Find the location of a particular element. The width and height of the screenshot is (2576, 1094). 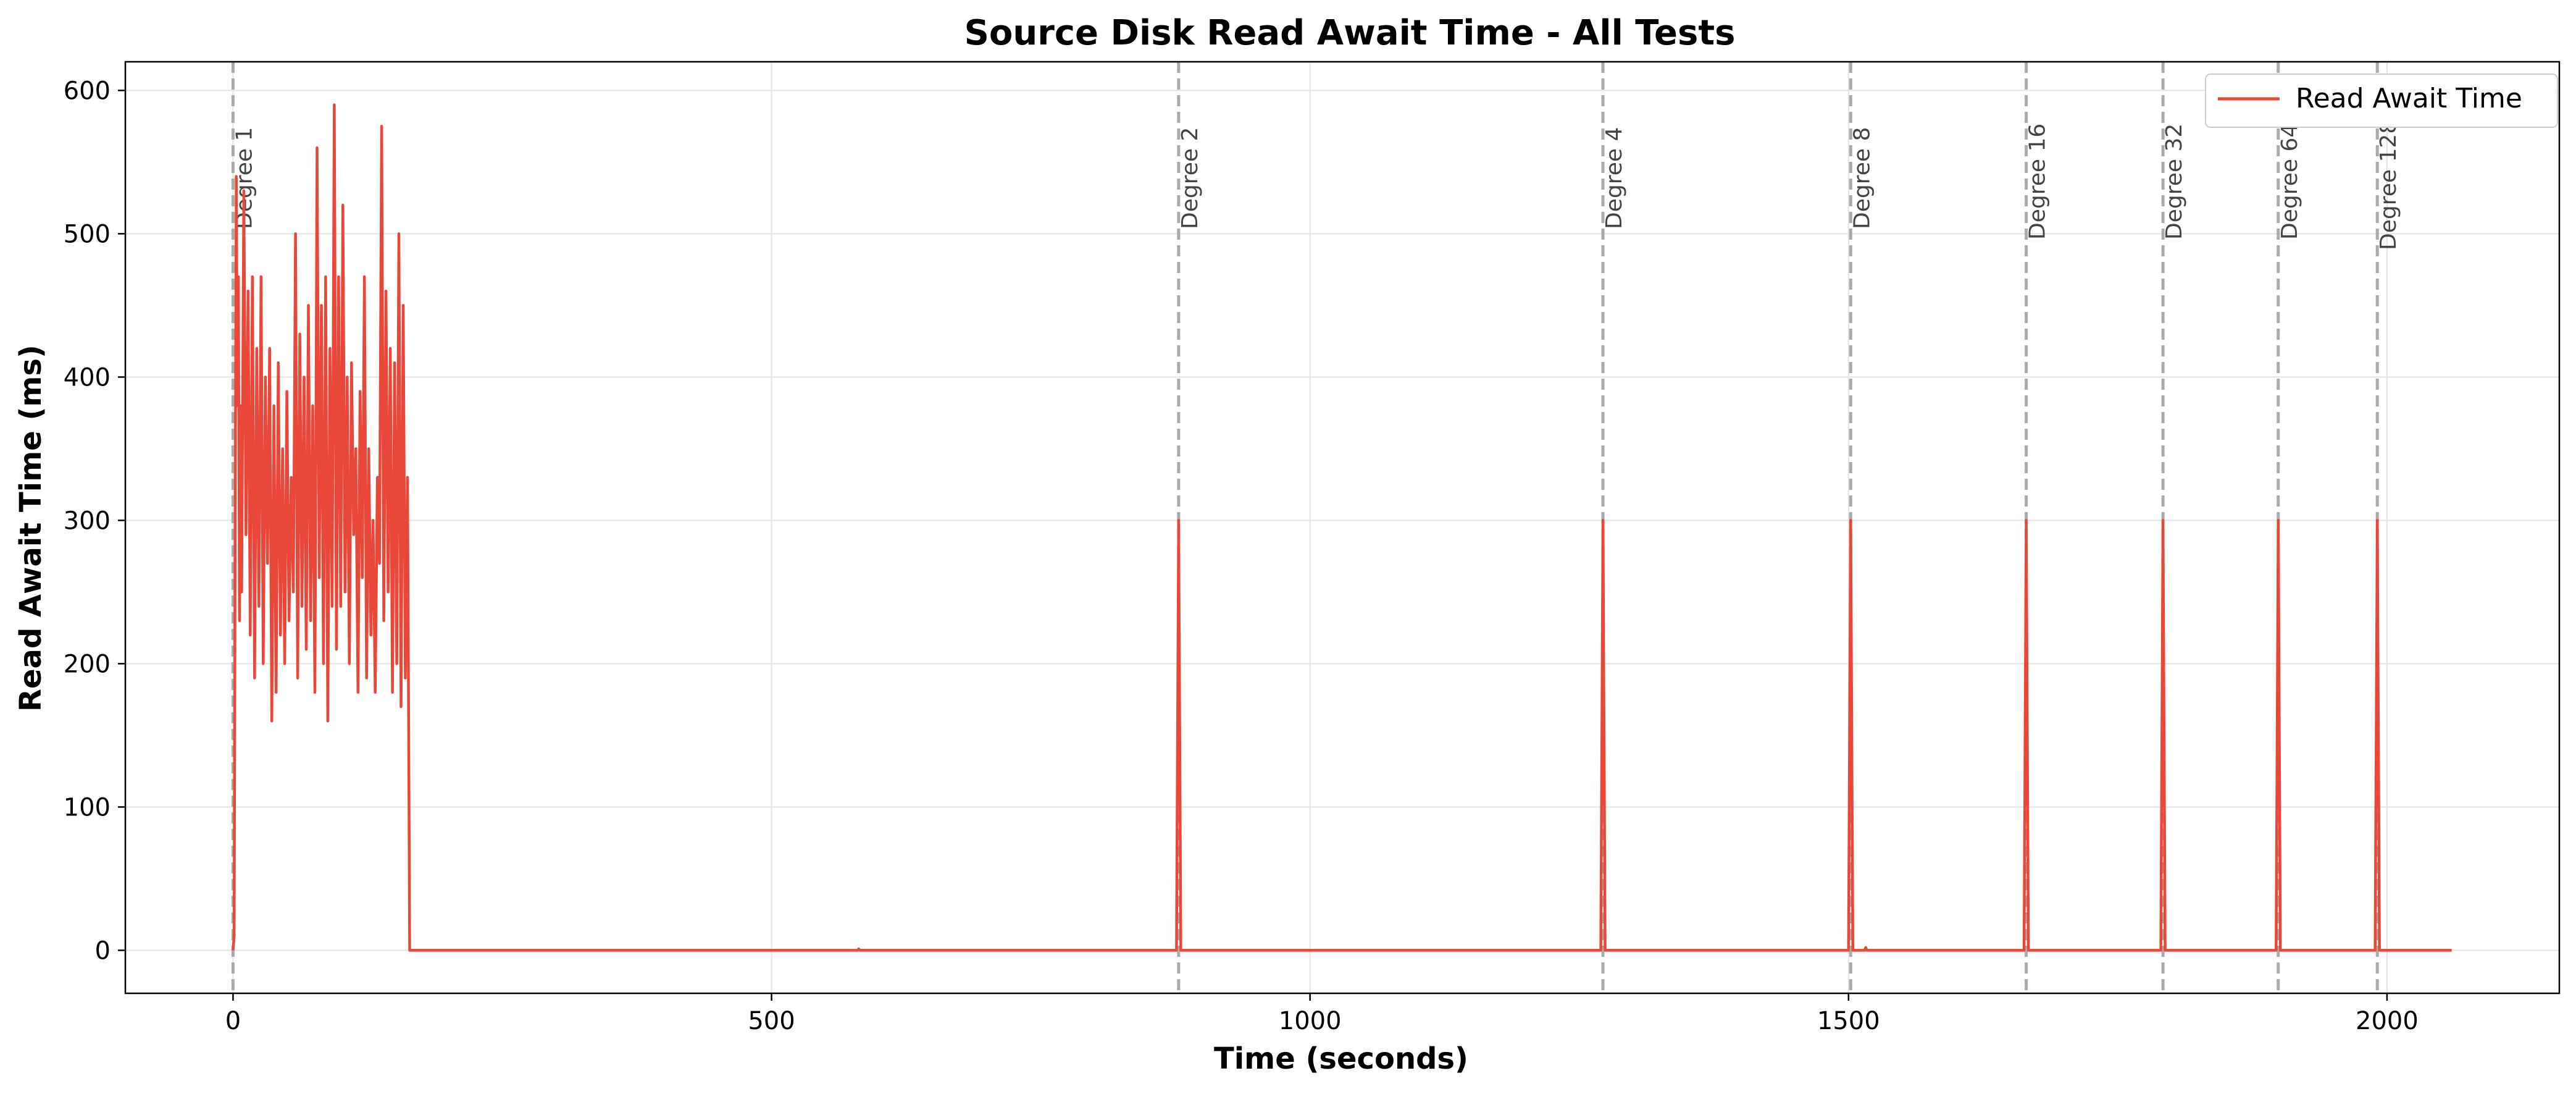

chart-title: Source Disk Read Await Time - All Tests is located at coordinates (1350, 33).